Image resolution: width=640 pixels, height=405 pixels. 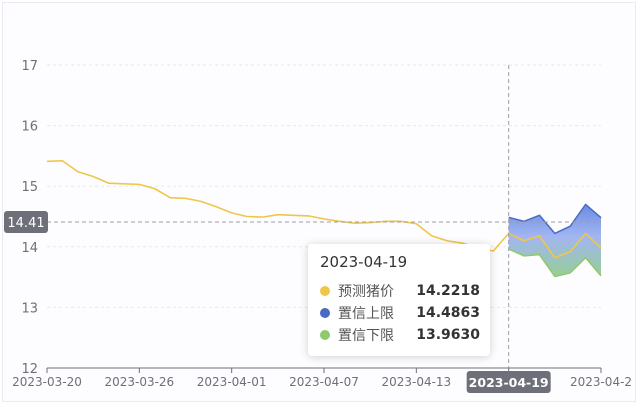 I want to click on tooltip-row-name: 置信上限, so click(x=366, y=314).